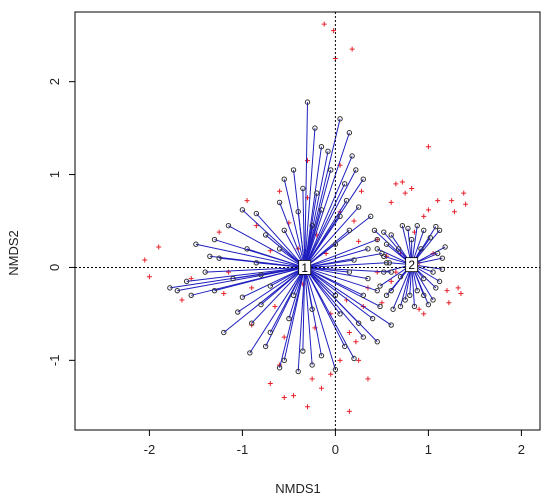 The image size is (550, 503). Describe the element at coordinates (243, 449) in the screenshot. I see `x-tick-label: -1` at that location.